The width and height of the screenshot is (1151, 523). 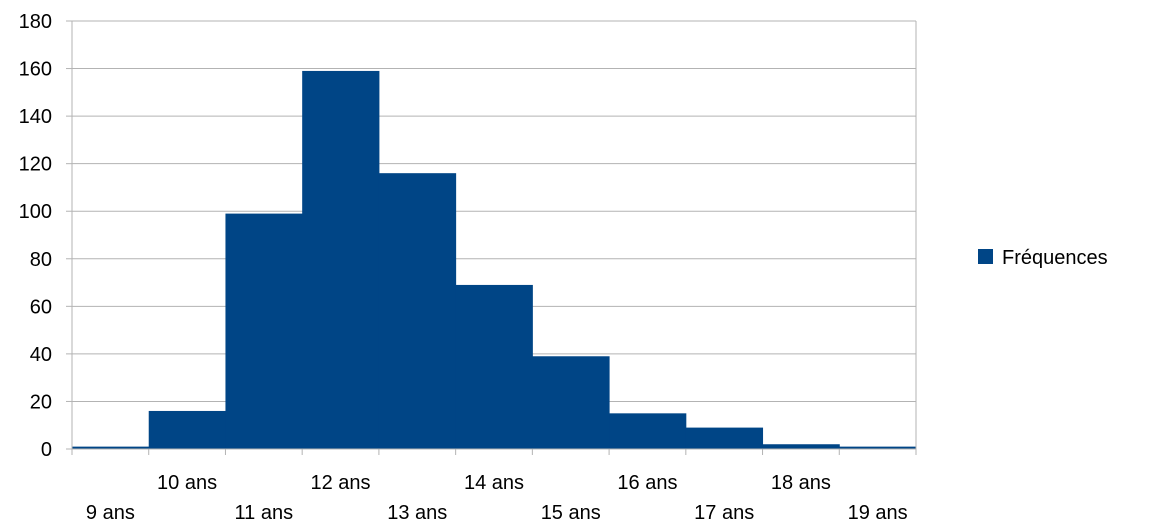 What do you see at coordinates (878, 512) in the screenshot?
I see `x-tick-label: 19 ans` at bounding box center [878, 512].